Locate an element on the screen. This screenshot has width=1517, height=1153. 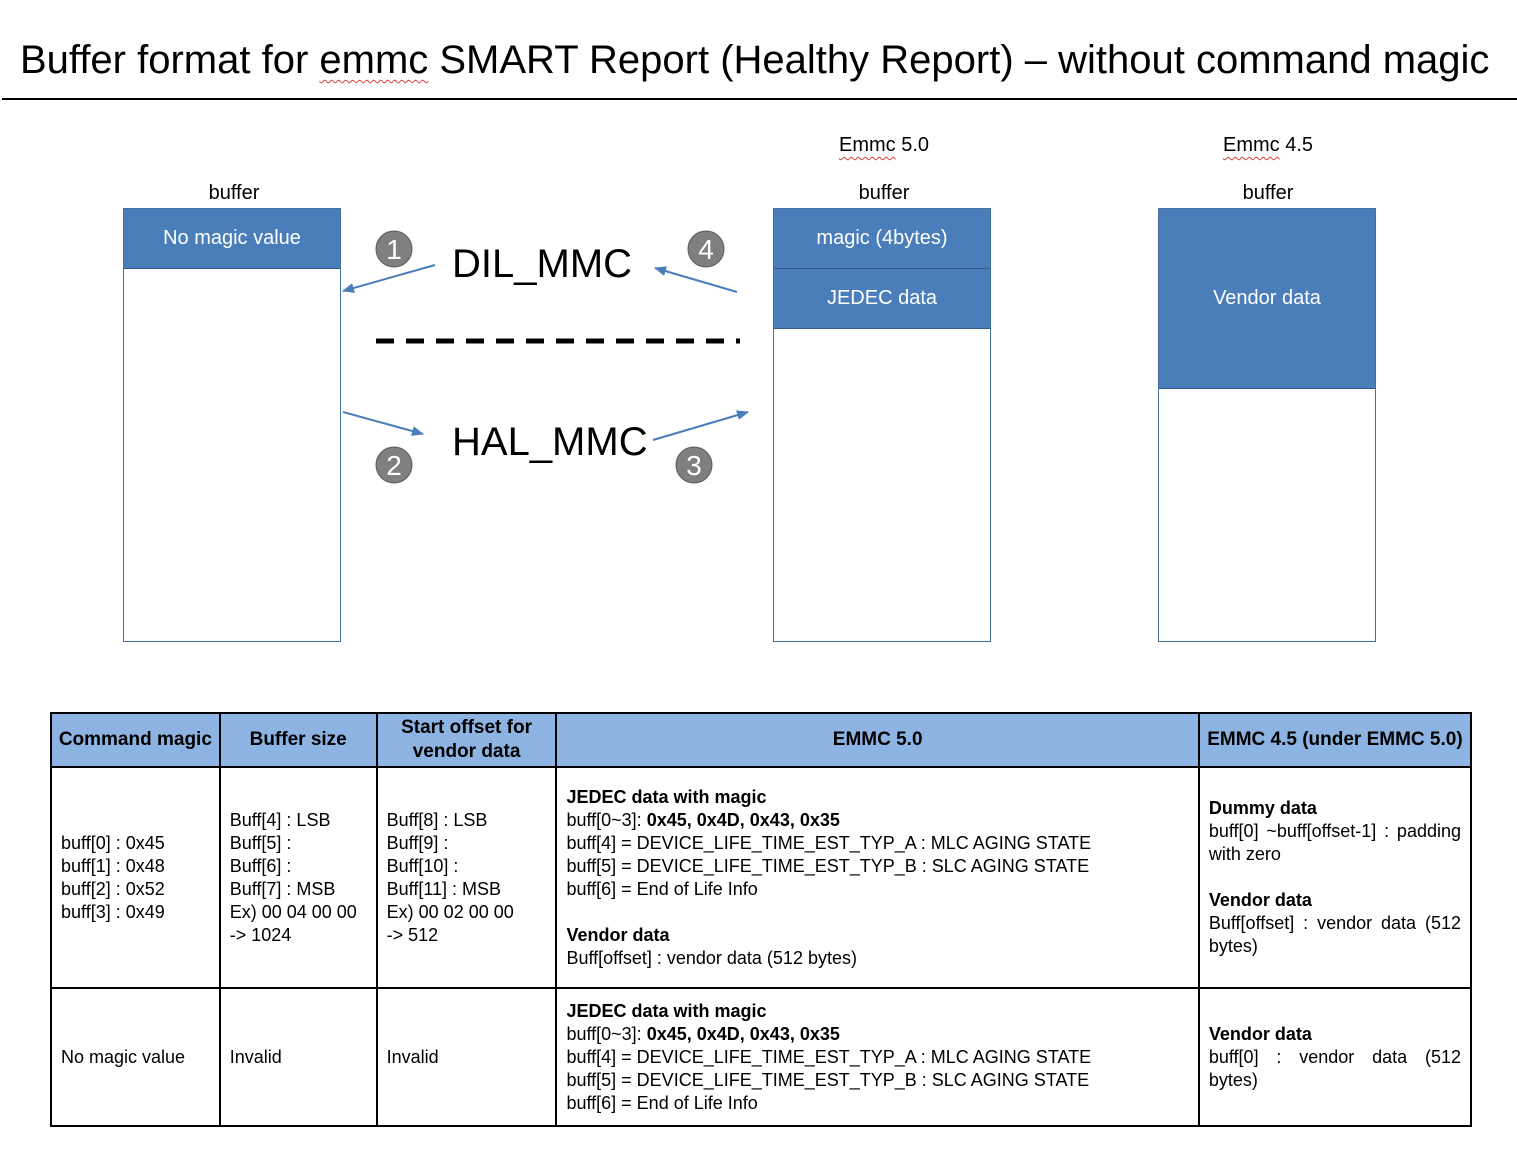
row2-magic-bytes-line: buff[0~3]: 0x45, 0x4D, 0x43, 0x35 is located at coordinates (877, 1034).